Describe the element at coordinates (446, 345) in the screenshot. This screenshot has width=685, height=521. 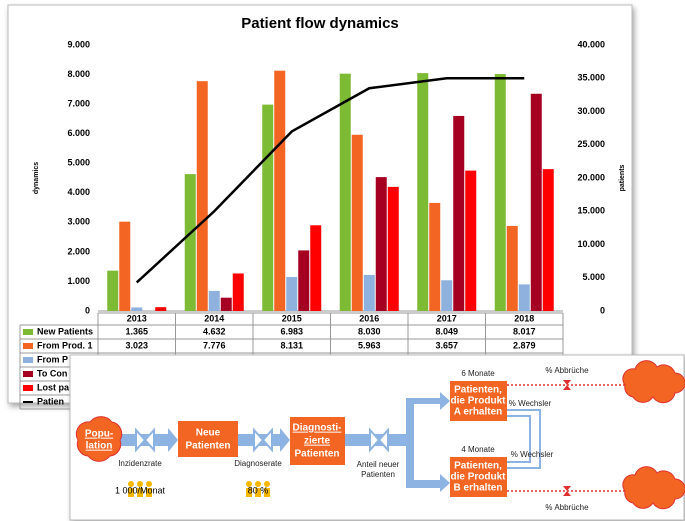
I see `data-label: 3.657` at that location.